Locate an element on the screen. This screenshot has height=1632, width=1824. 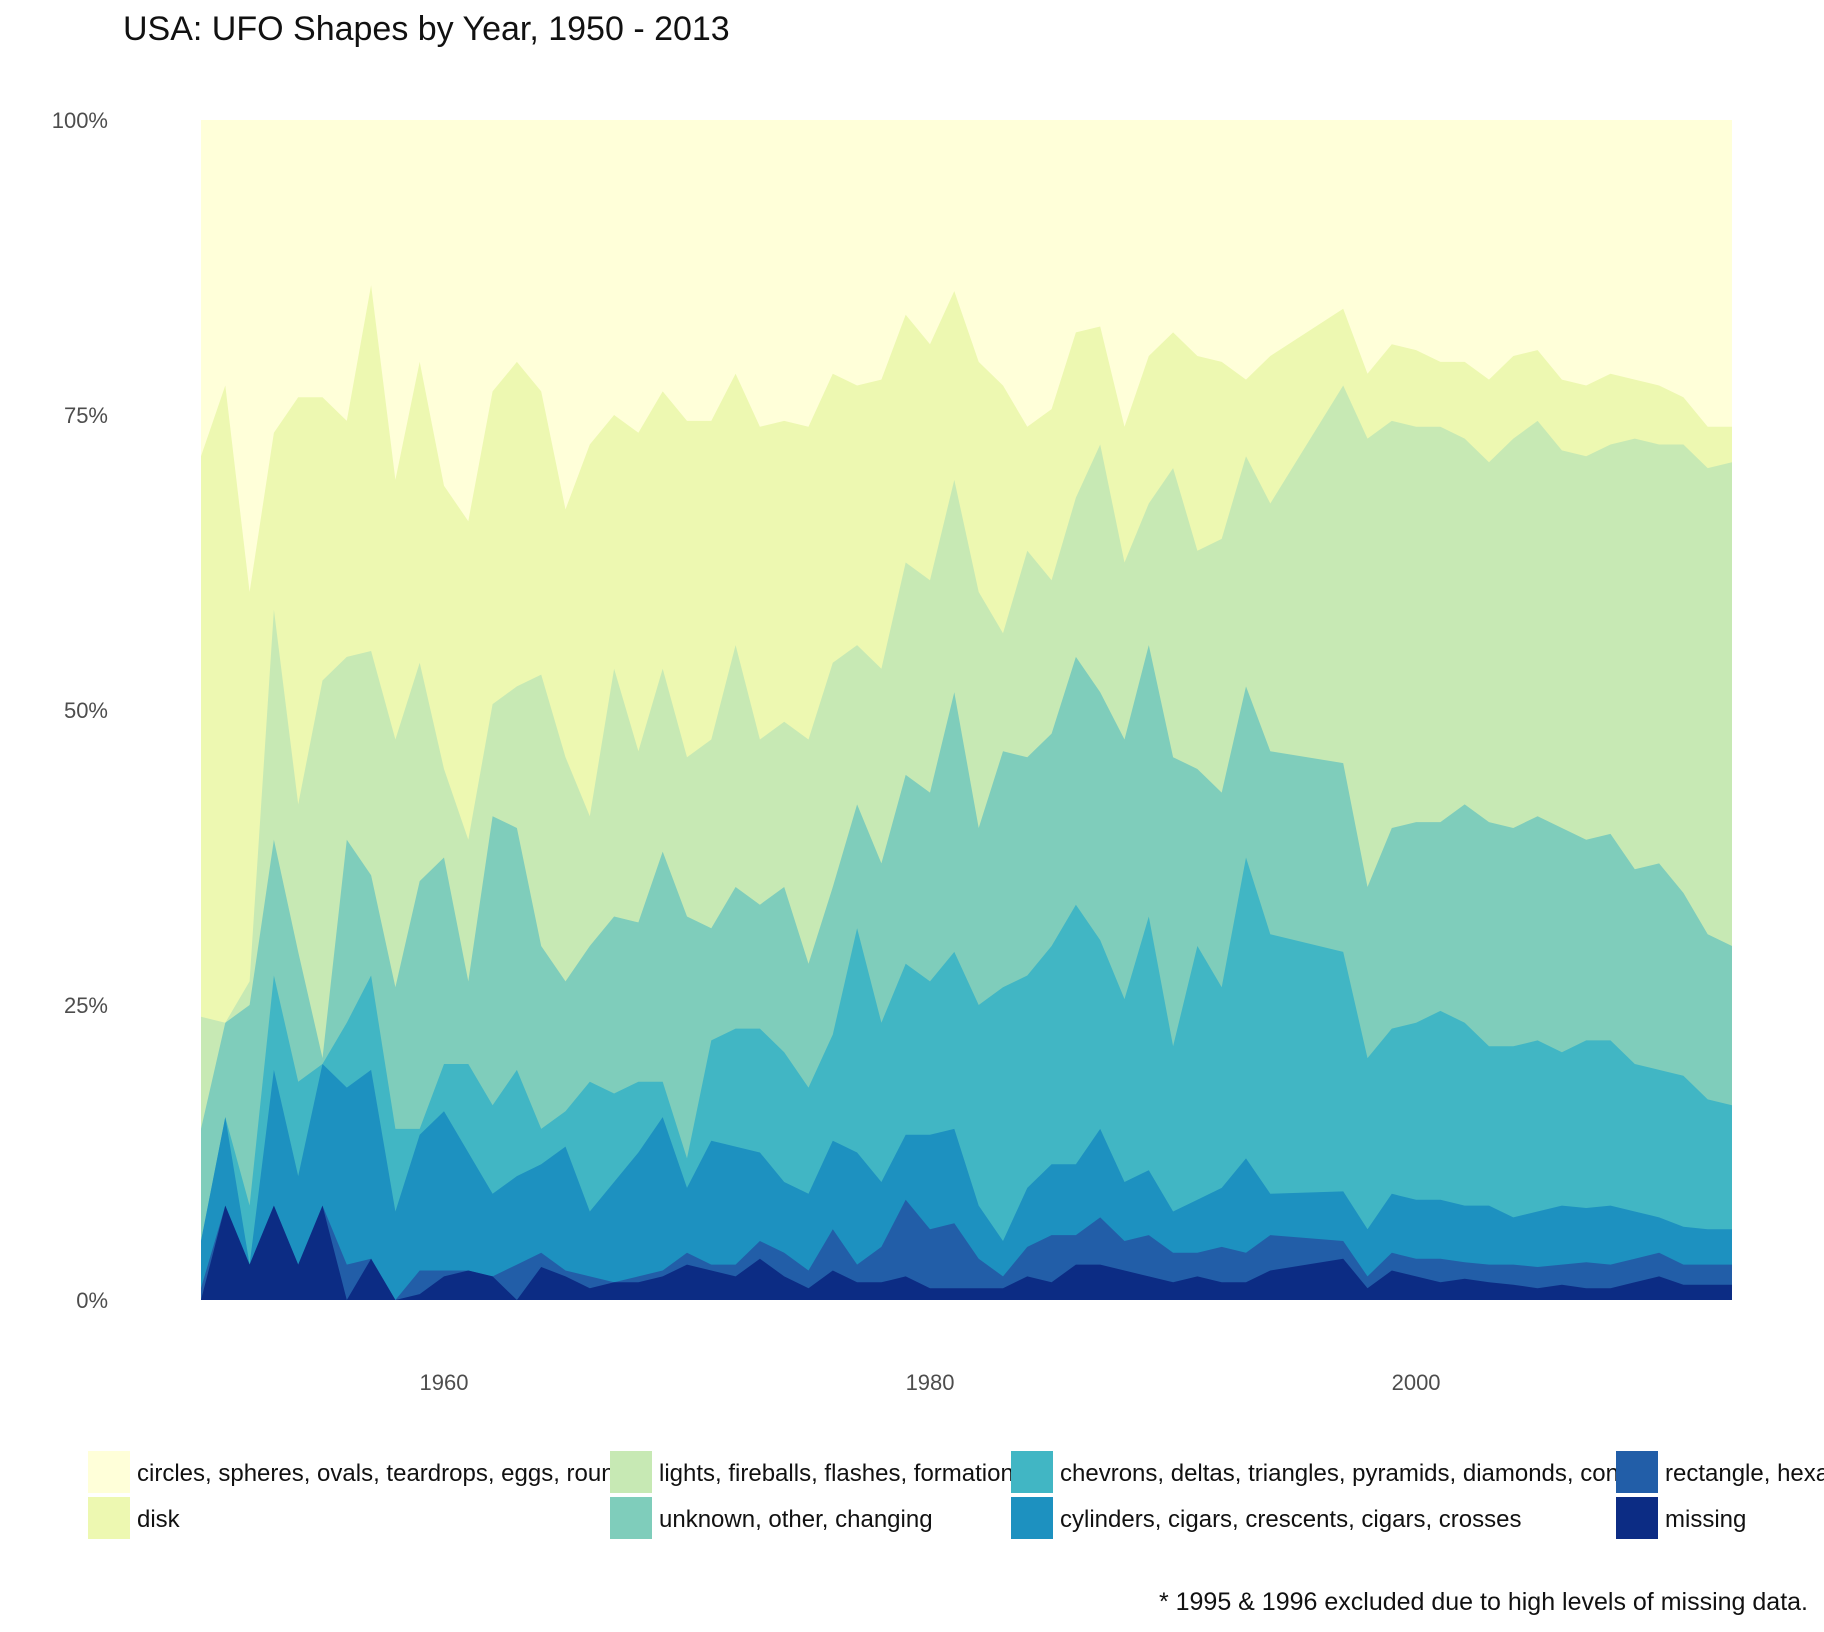
y-tick-label: 25% is located at coordinates (86, 1005).